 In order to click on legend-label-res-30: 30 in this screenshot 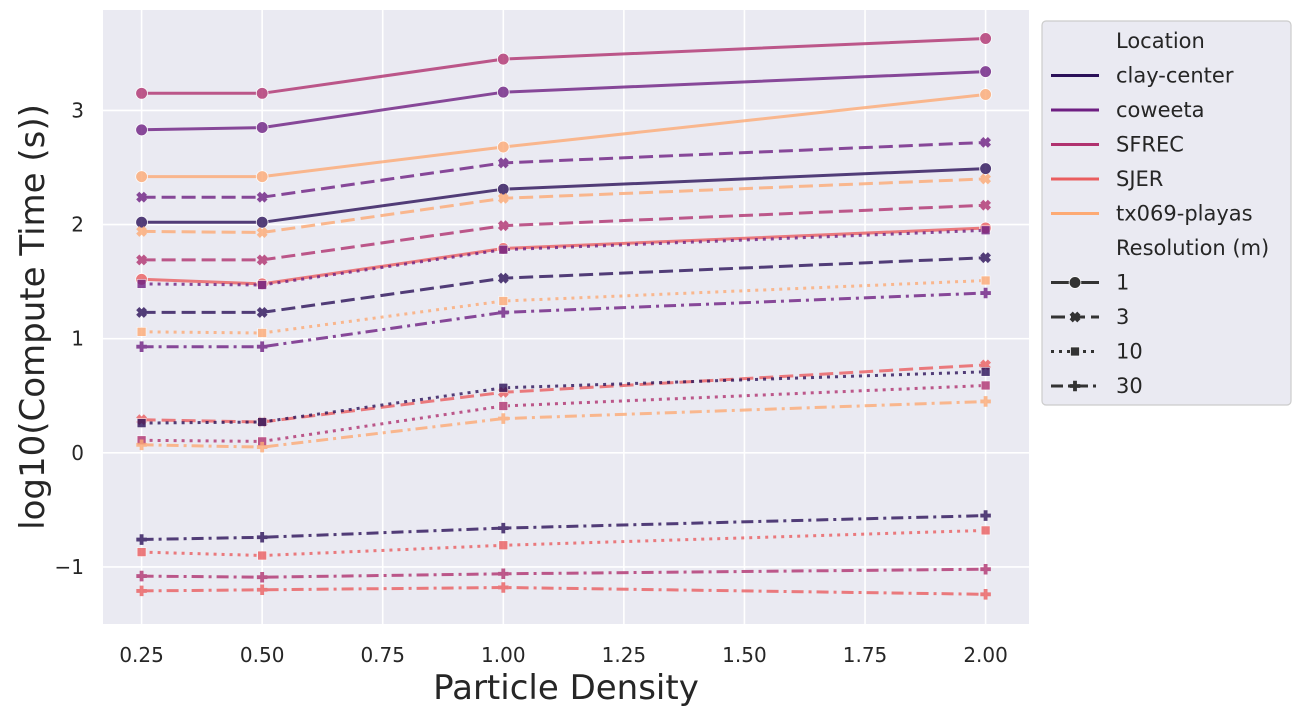, I will do `click(1129, 386)`.